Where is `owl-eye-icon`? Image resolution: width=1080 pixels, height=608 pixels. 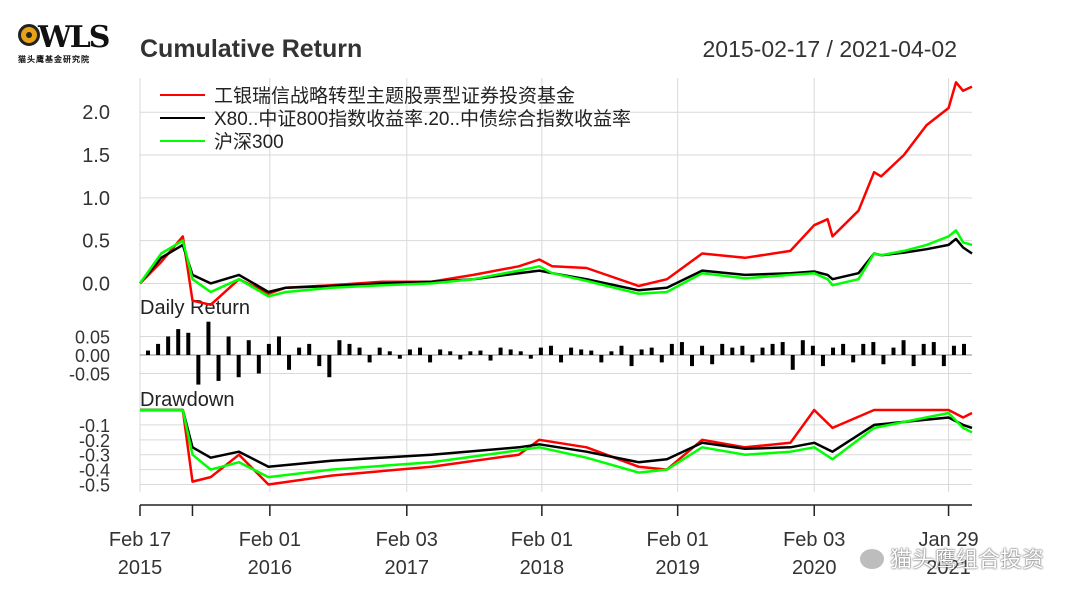 owl-eye-icon is located at coordinates (29, 35).